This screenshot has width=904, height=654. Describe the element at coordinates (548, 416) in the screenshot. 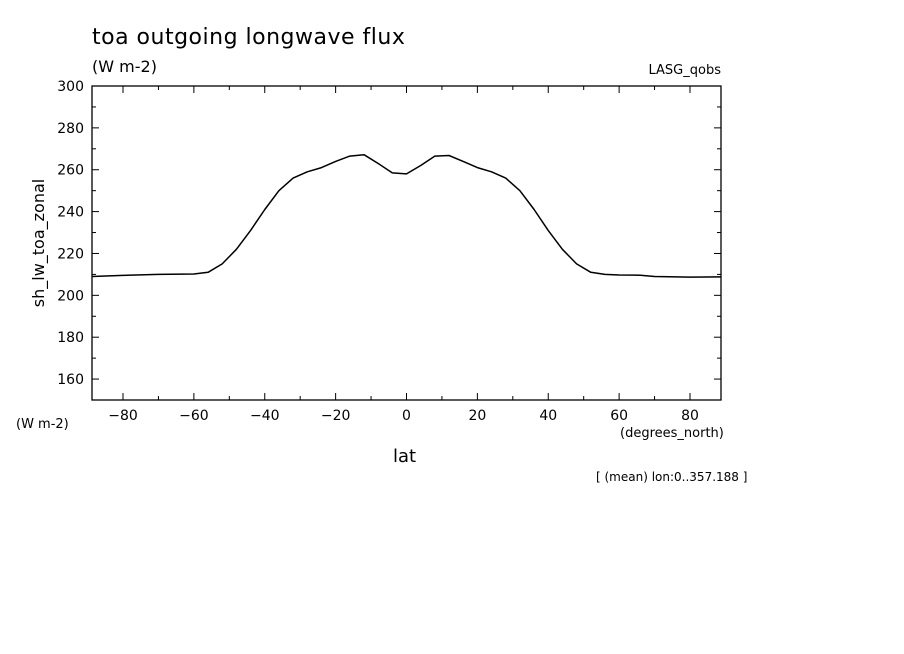

I see `x-tick-label: 40` at that location.